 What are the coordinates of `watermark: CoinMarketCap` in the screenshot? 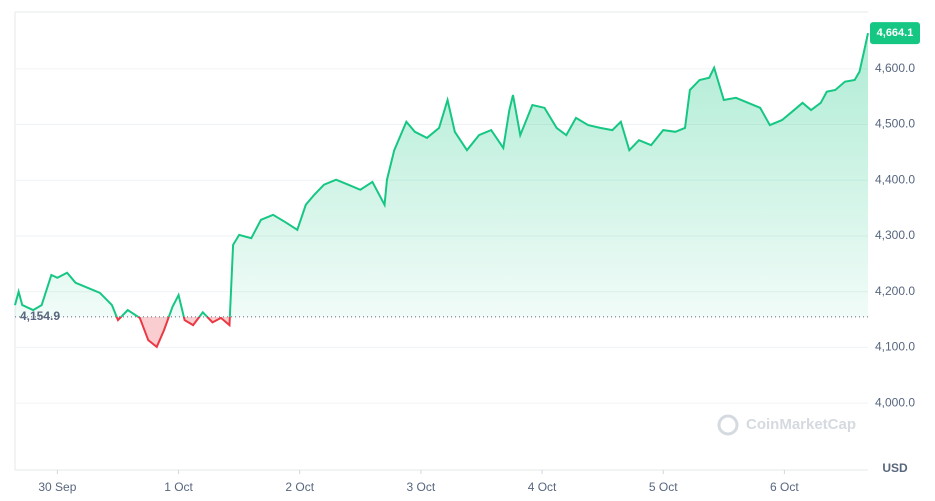 It's located at (801, 424).